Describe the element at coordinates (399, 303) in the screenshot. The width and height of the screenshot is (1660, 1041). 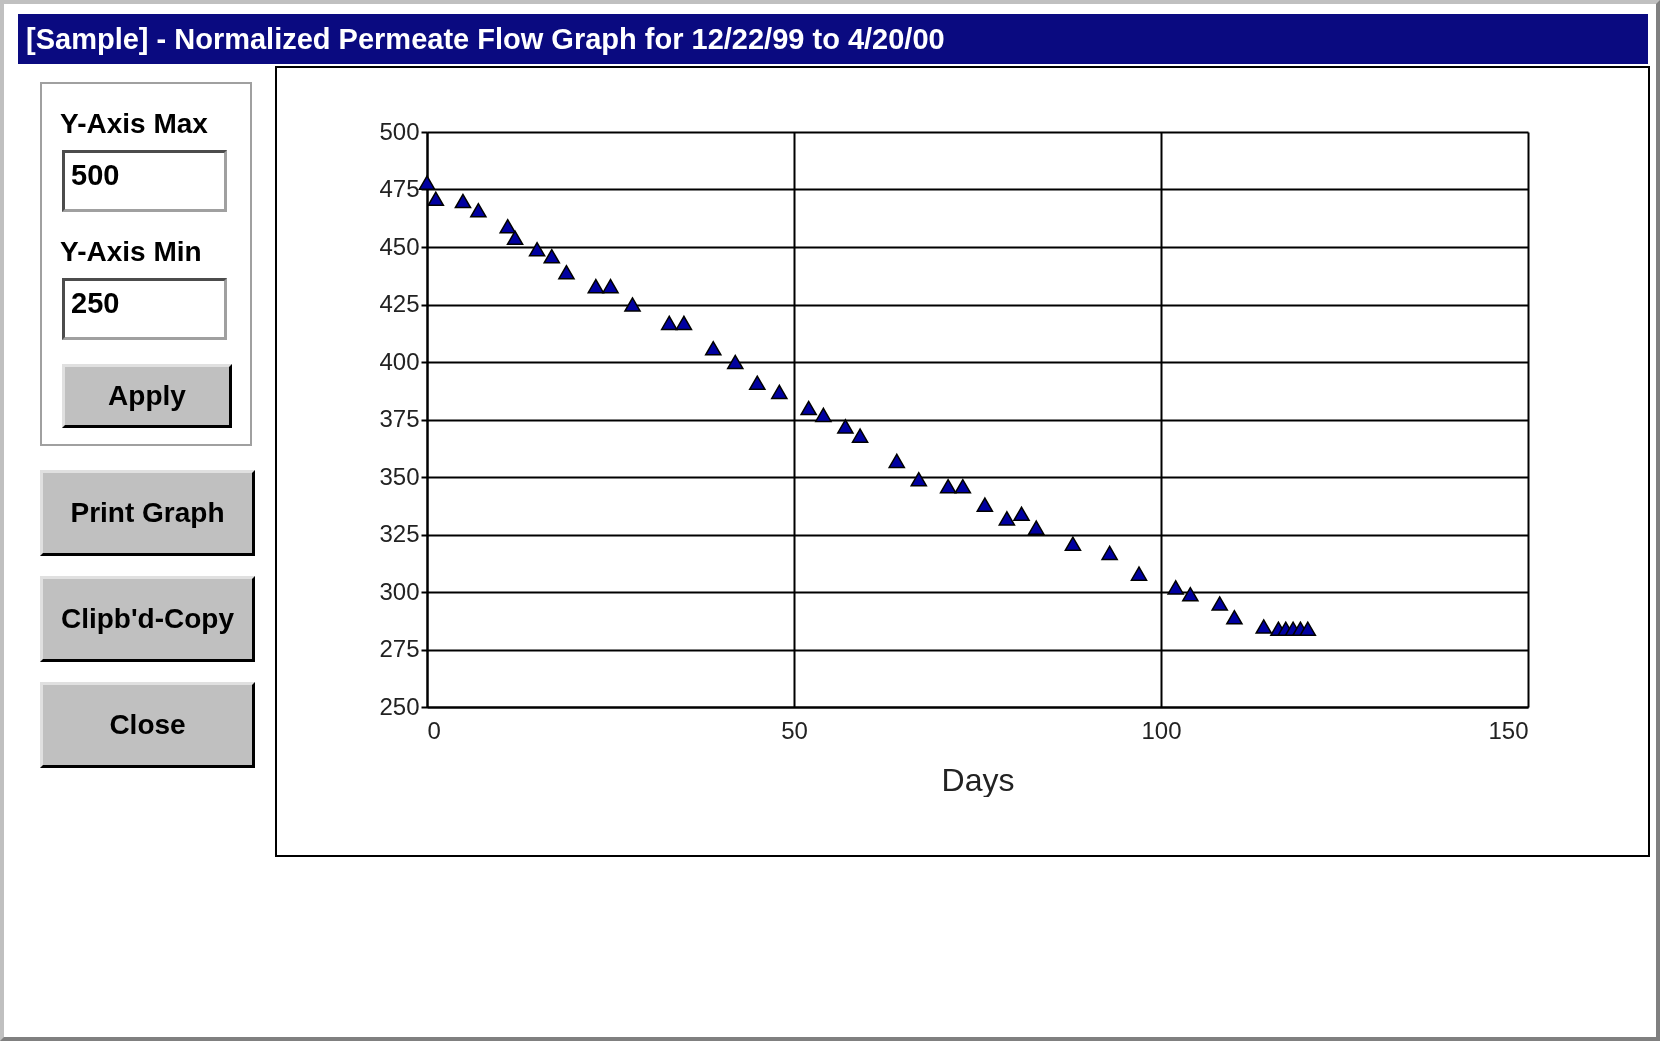
I see `y-tick-label: 425` at that location.